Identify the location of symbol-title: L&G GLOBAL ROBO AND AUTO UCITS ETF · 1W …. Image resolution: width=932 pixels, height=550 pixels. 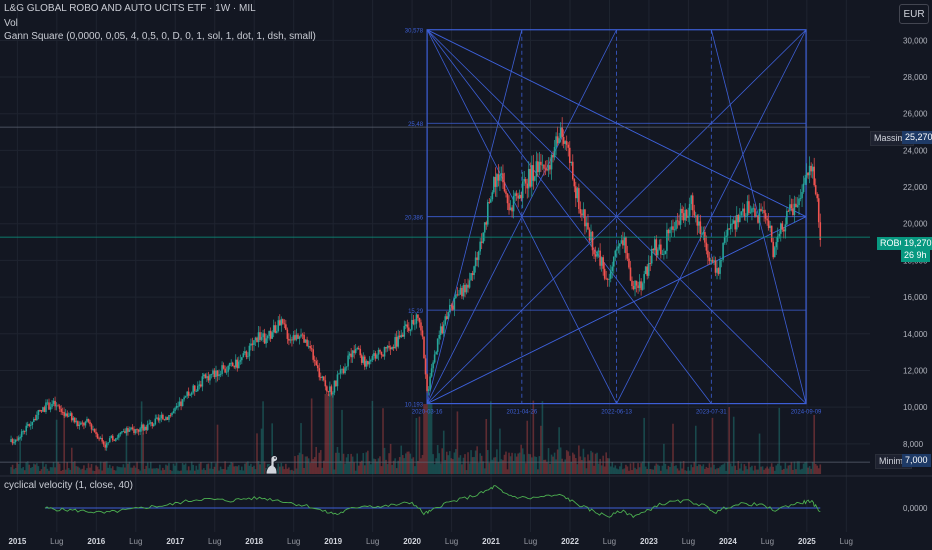
(130, 8).